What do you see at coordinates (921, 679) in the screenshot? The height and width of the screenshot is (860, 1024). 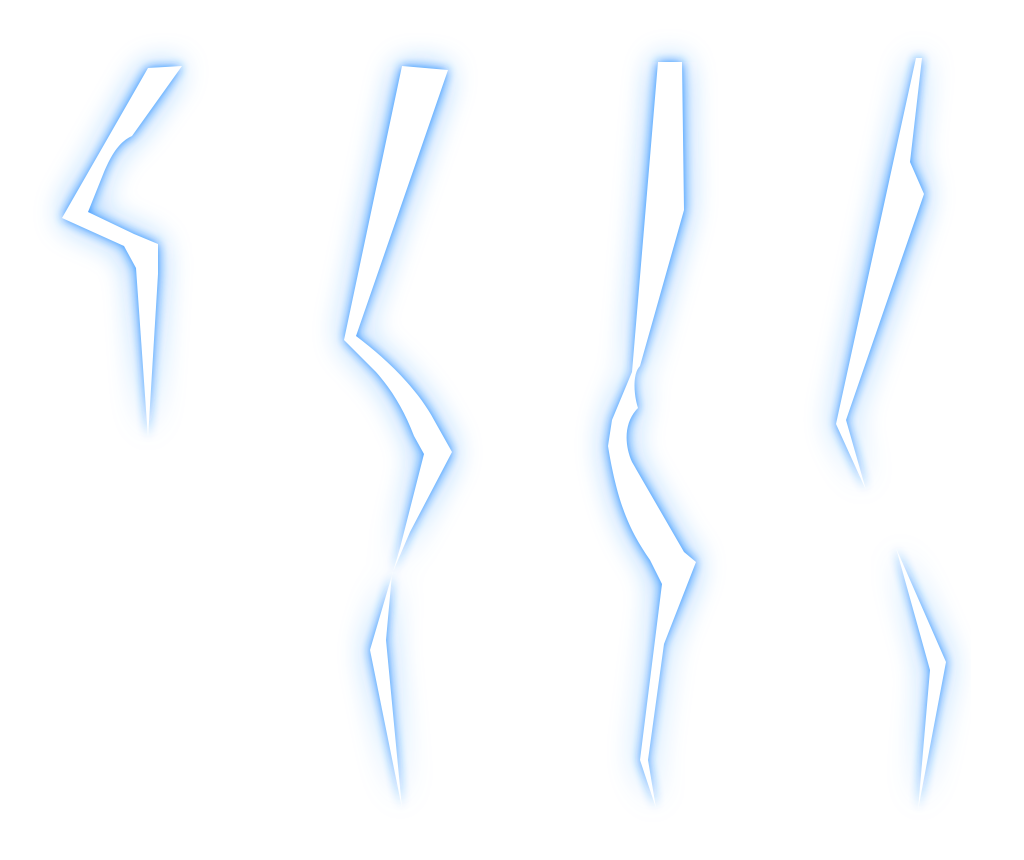 I see `lightning-bolt-4-lower` at bounding box center [921, 679].